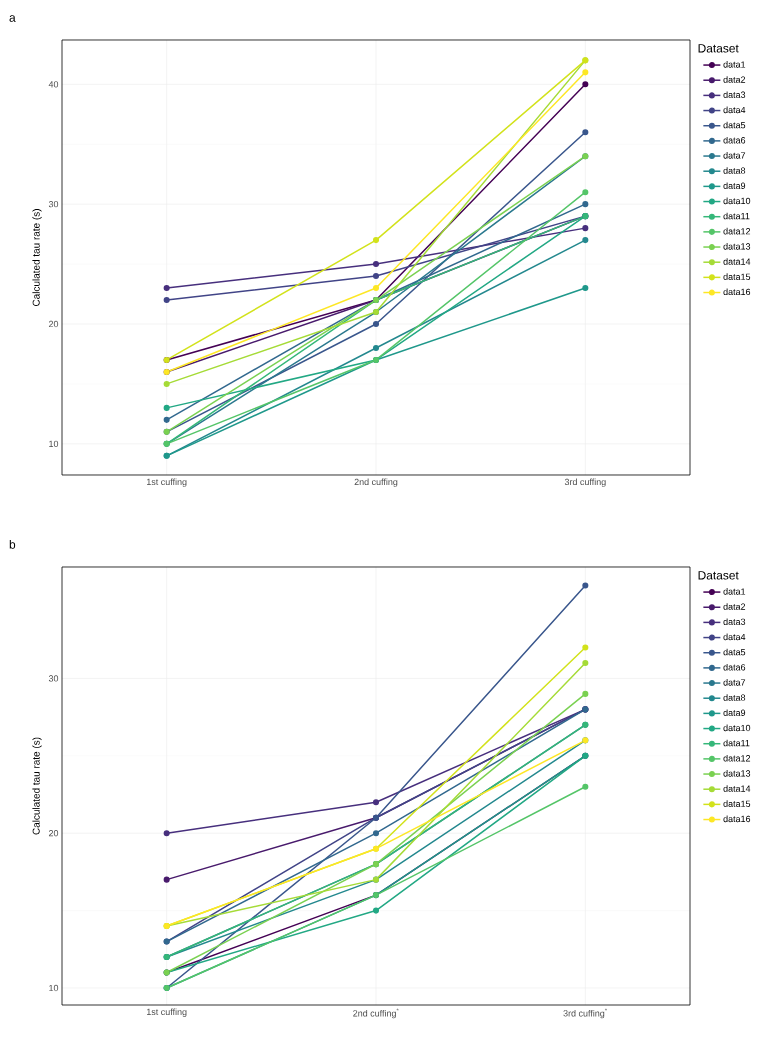  Describe the element at coordinates (585, 1013) in the screenshot. I see `x-tick-label: 3rd cuffing$^{*}$` at that location.